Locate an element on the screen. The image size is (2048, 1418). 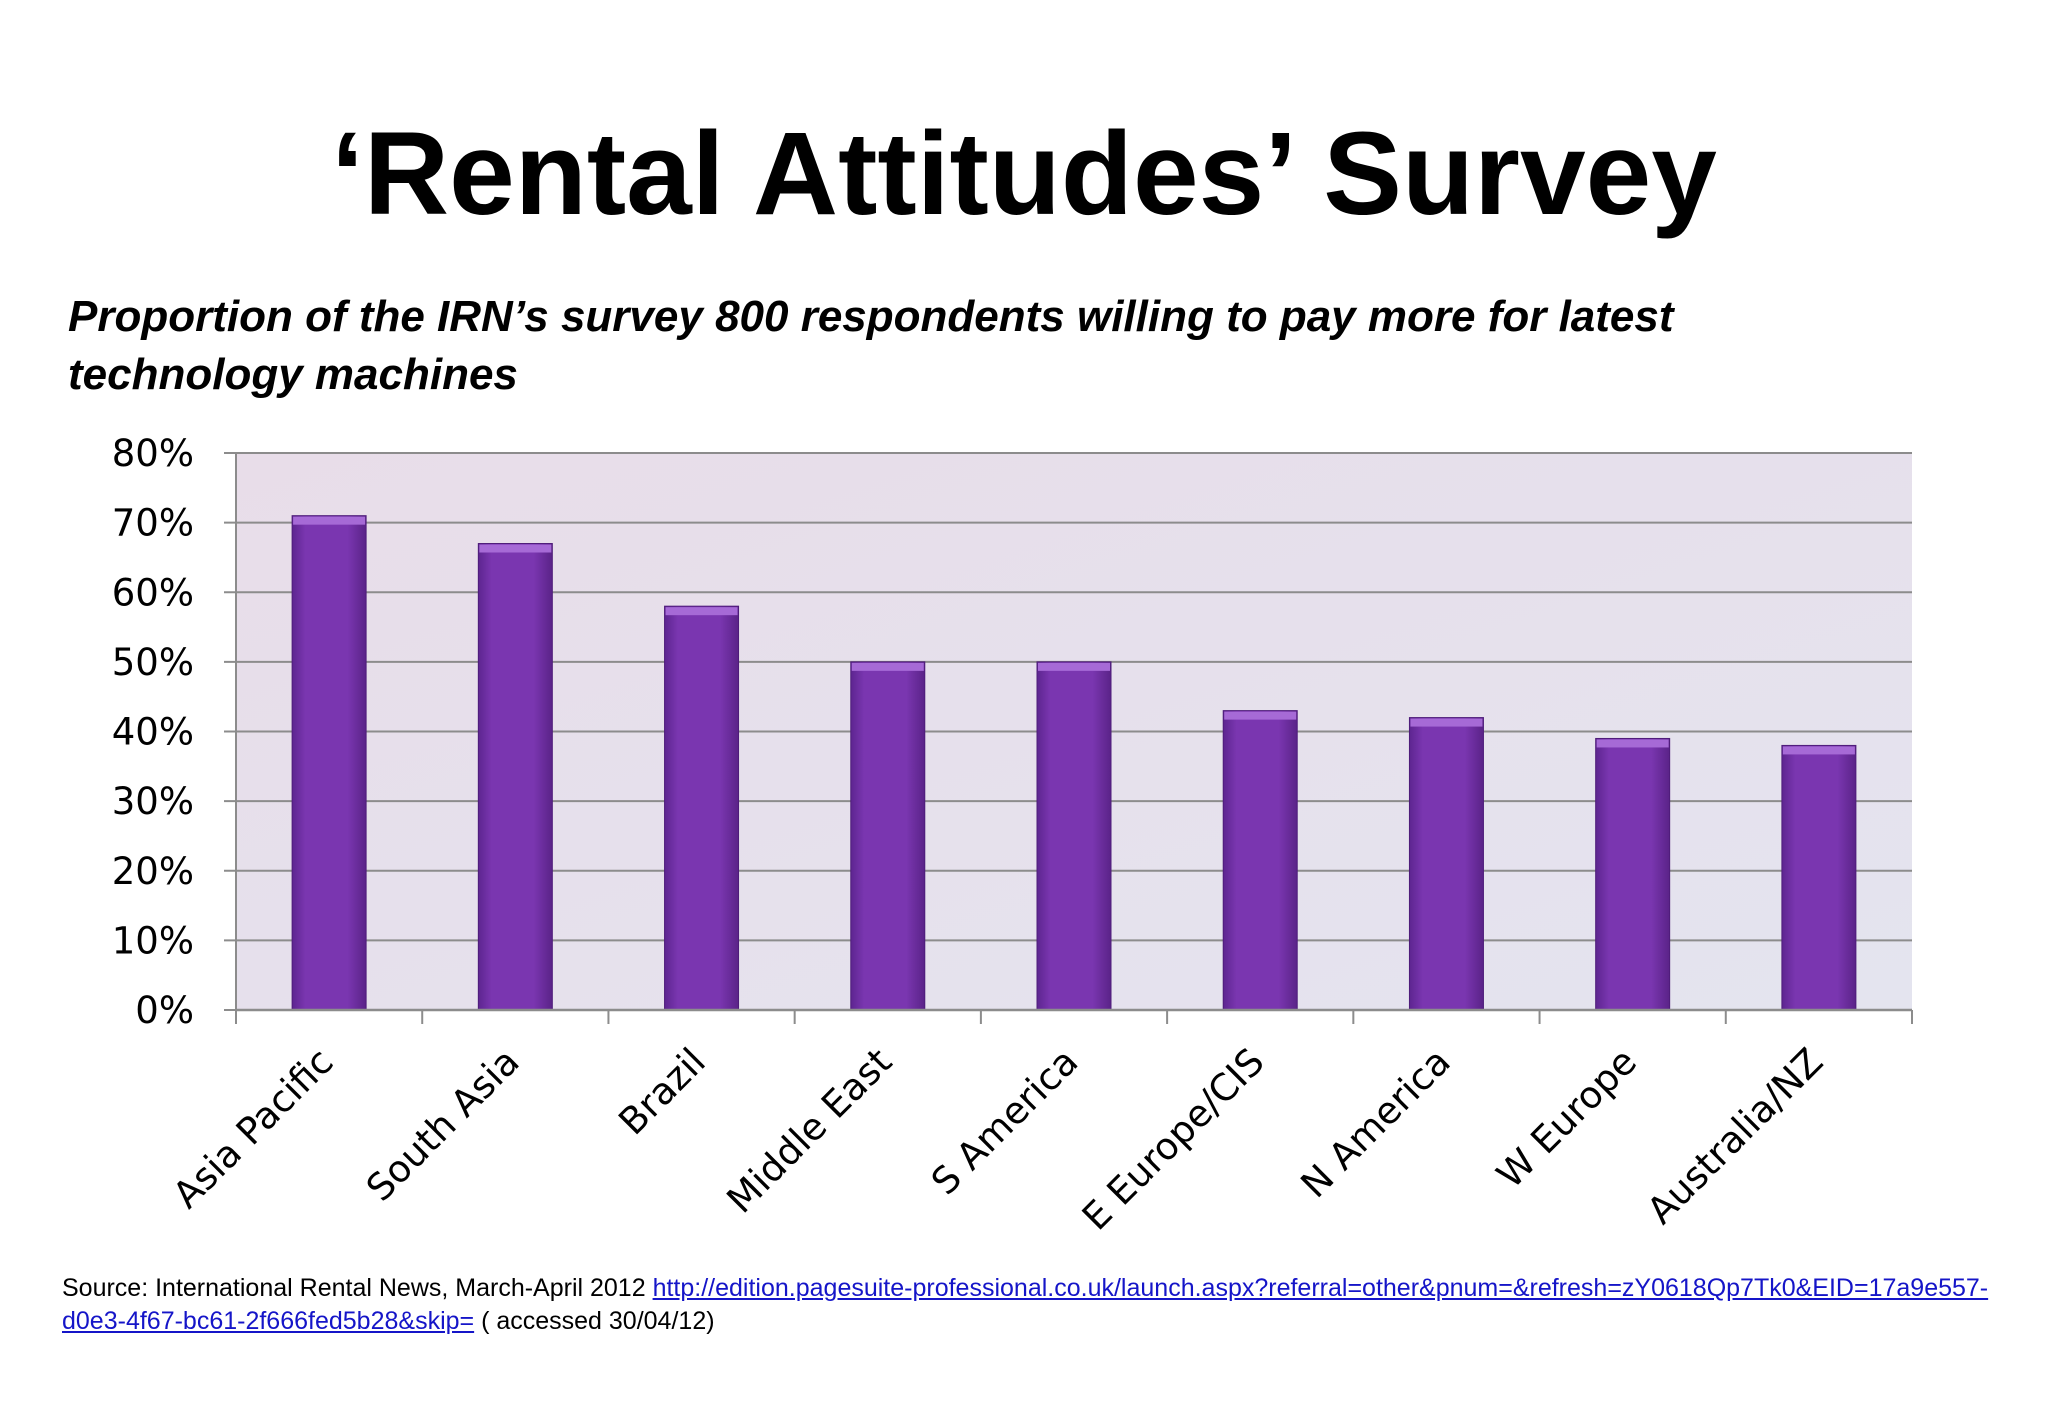
y-tick-label: 60% is located at coordinates (153, 592).